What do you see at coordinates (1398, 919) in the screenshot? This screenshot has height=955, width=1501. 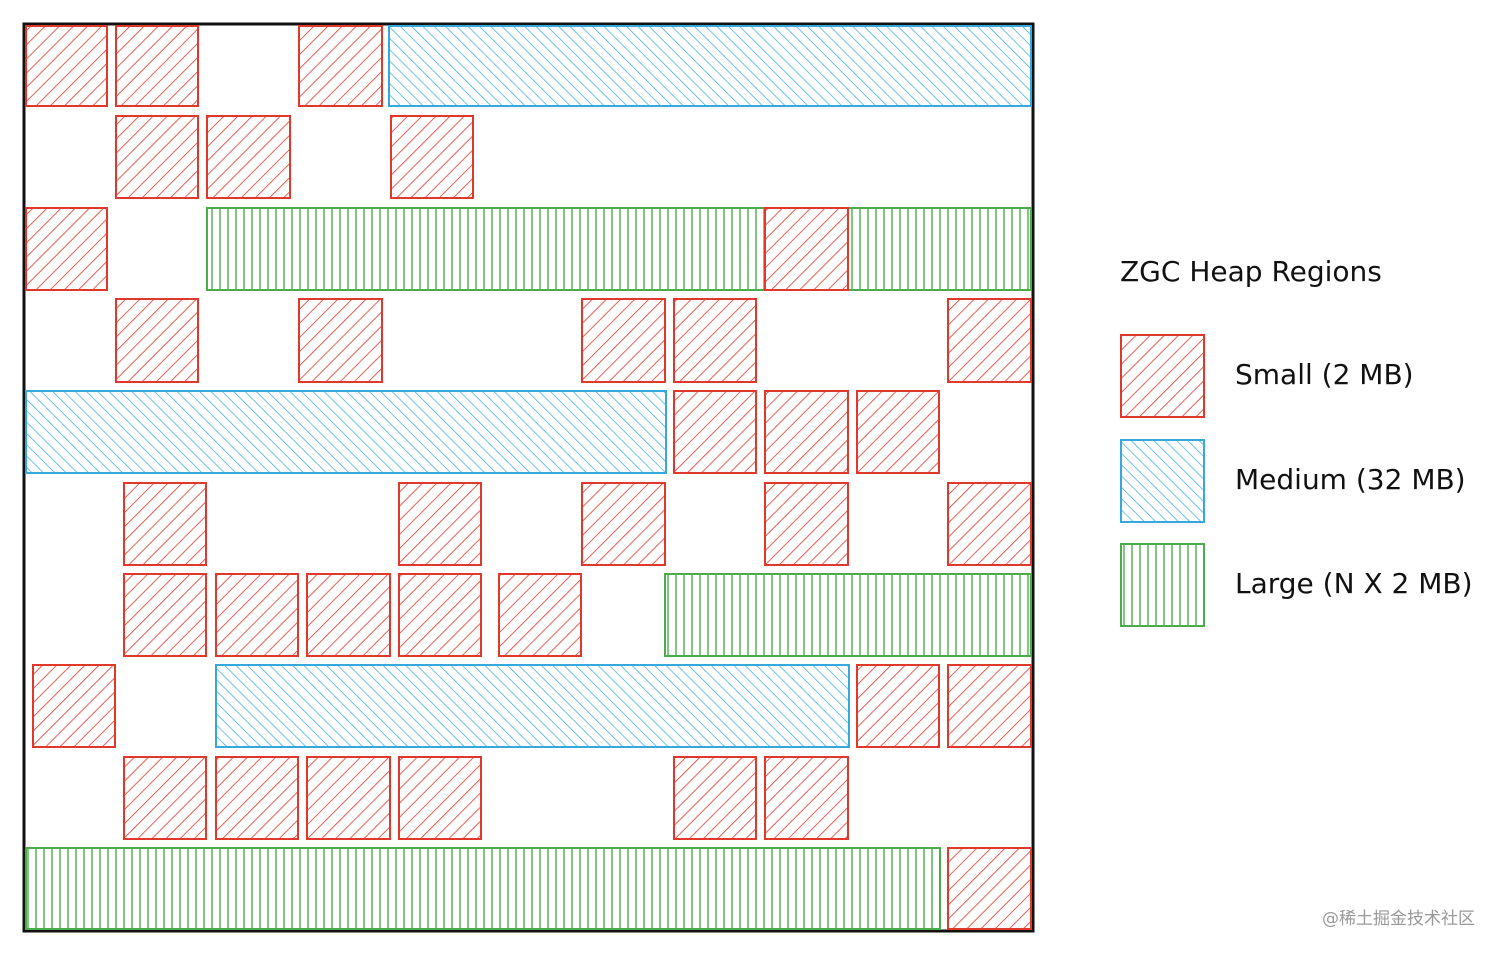 I see `watermark: @稀土掘金技术社区` at bounding box center [1398, 919].